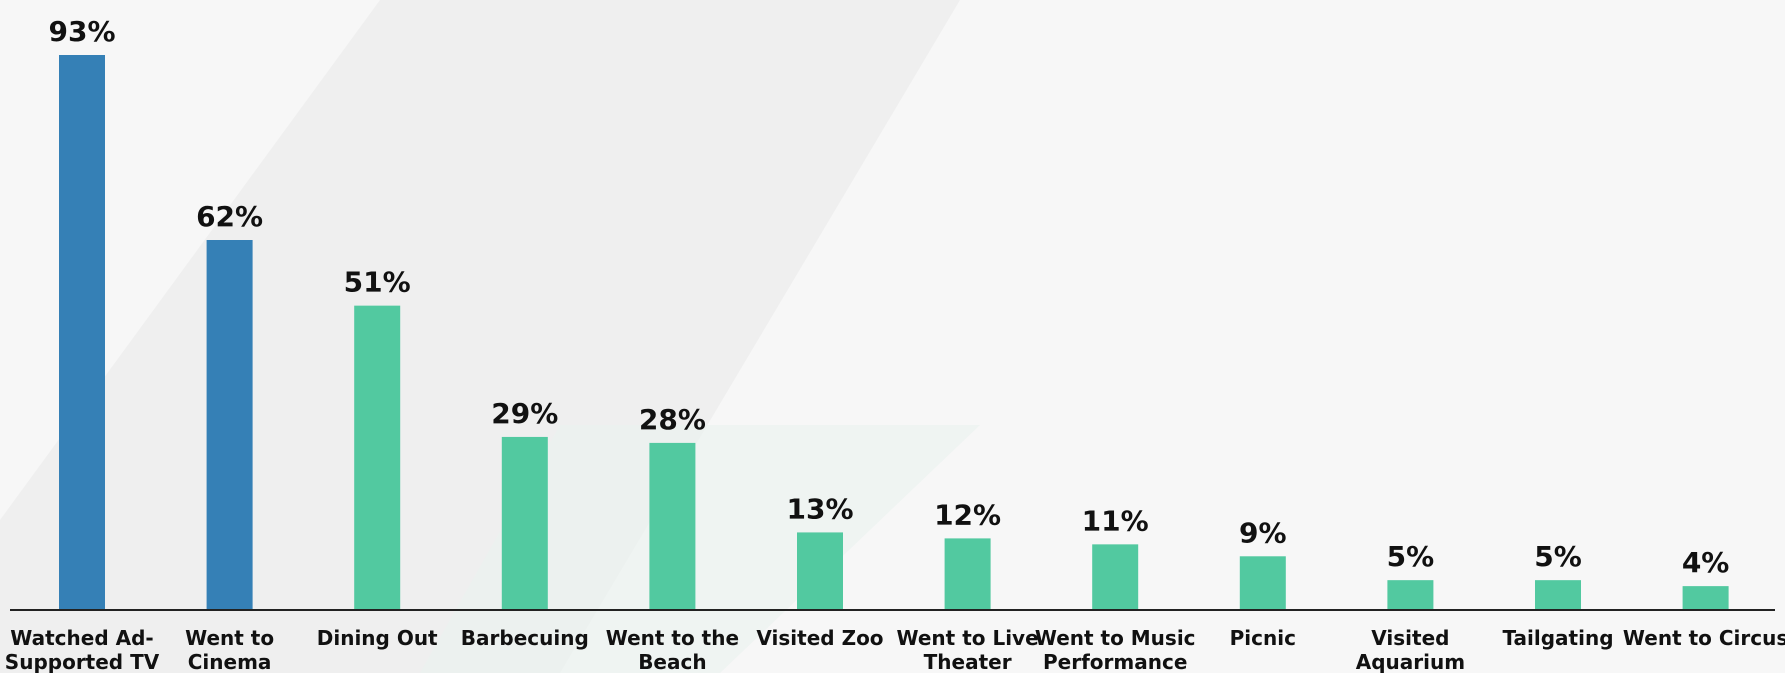 The width and height of the screenshot is (1785, 673). What do you see at coordinates (1704, 638) in the screenshot?
I see `x-tick-label: Went to Circus` at bounding box center [1704, 638].